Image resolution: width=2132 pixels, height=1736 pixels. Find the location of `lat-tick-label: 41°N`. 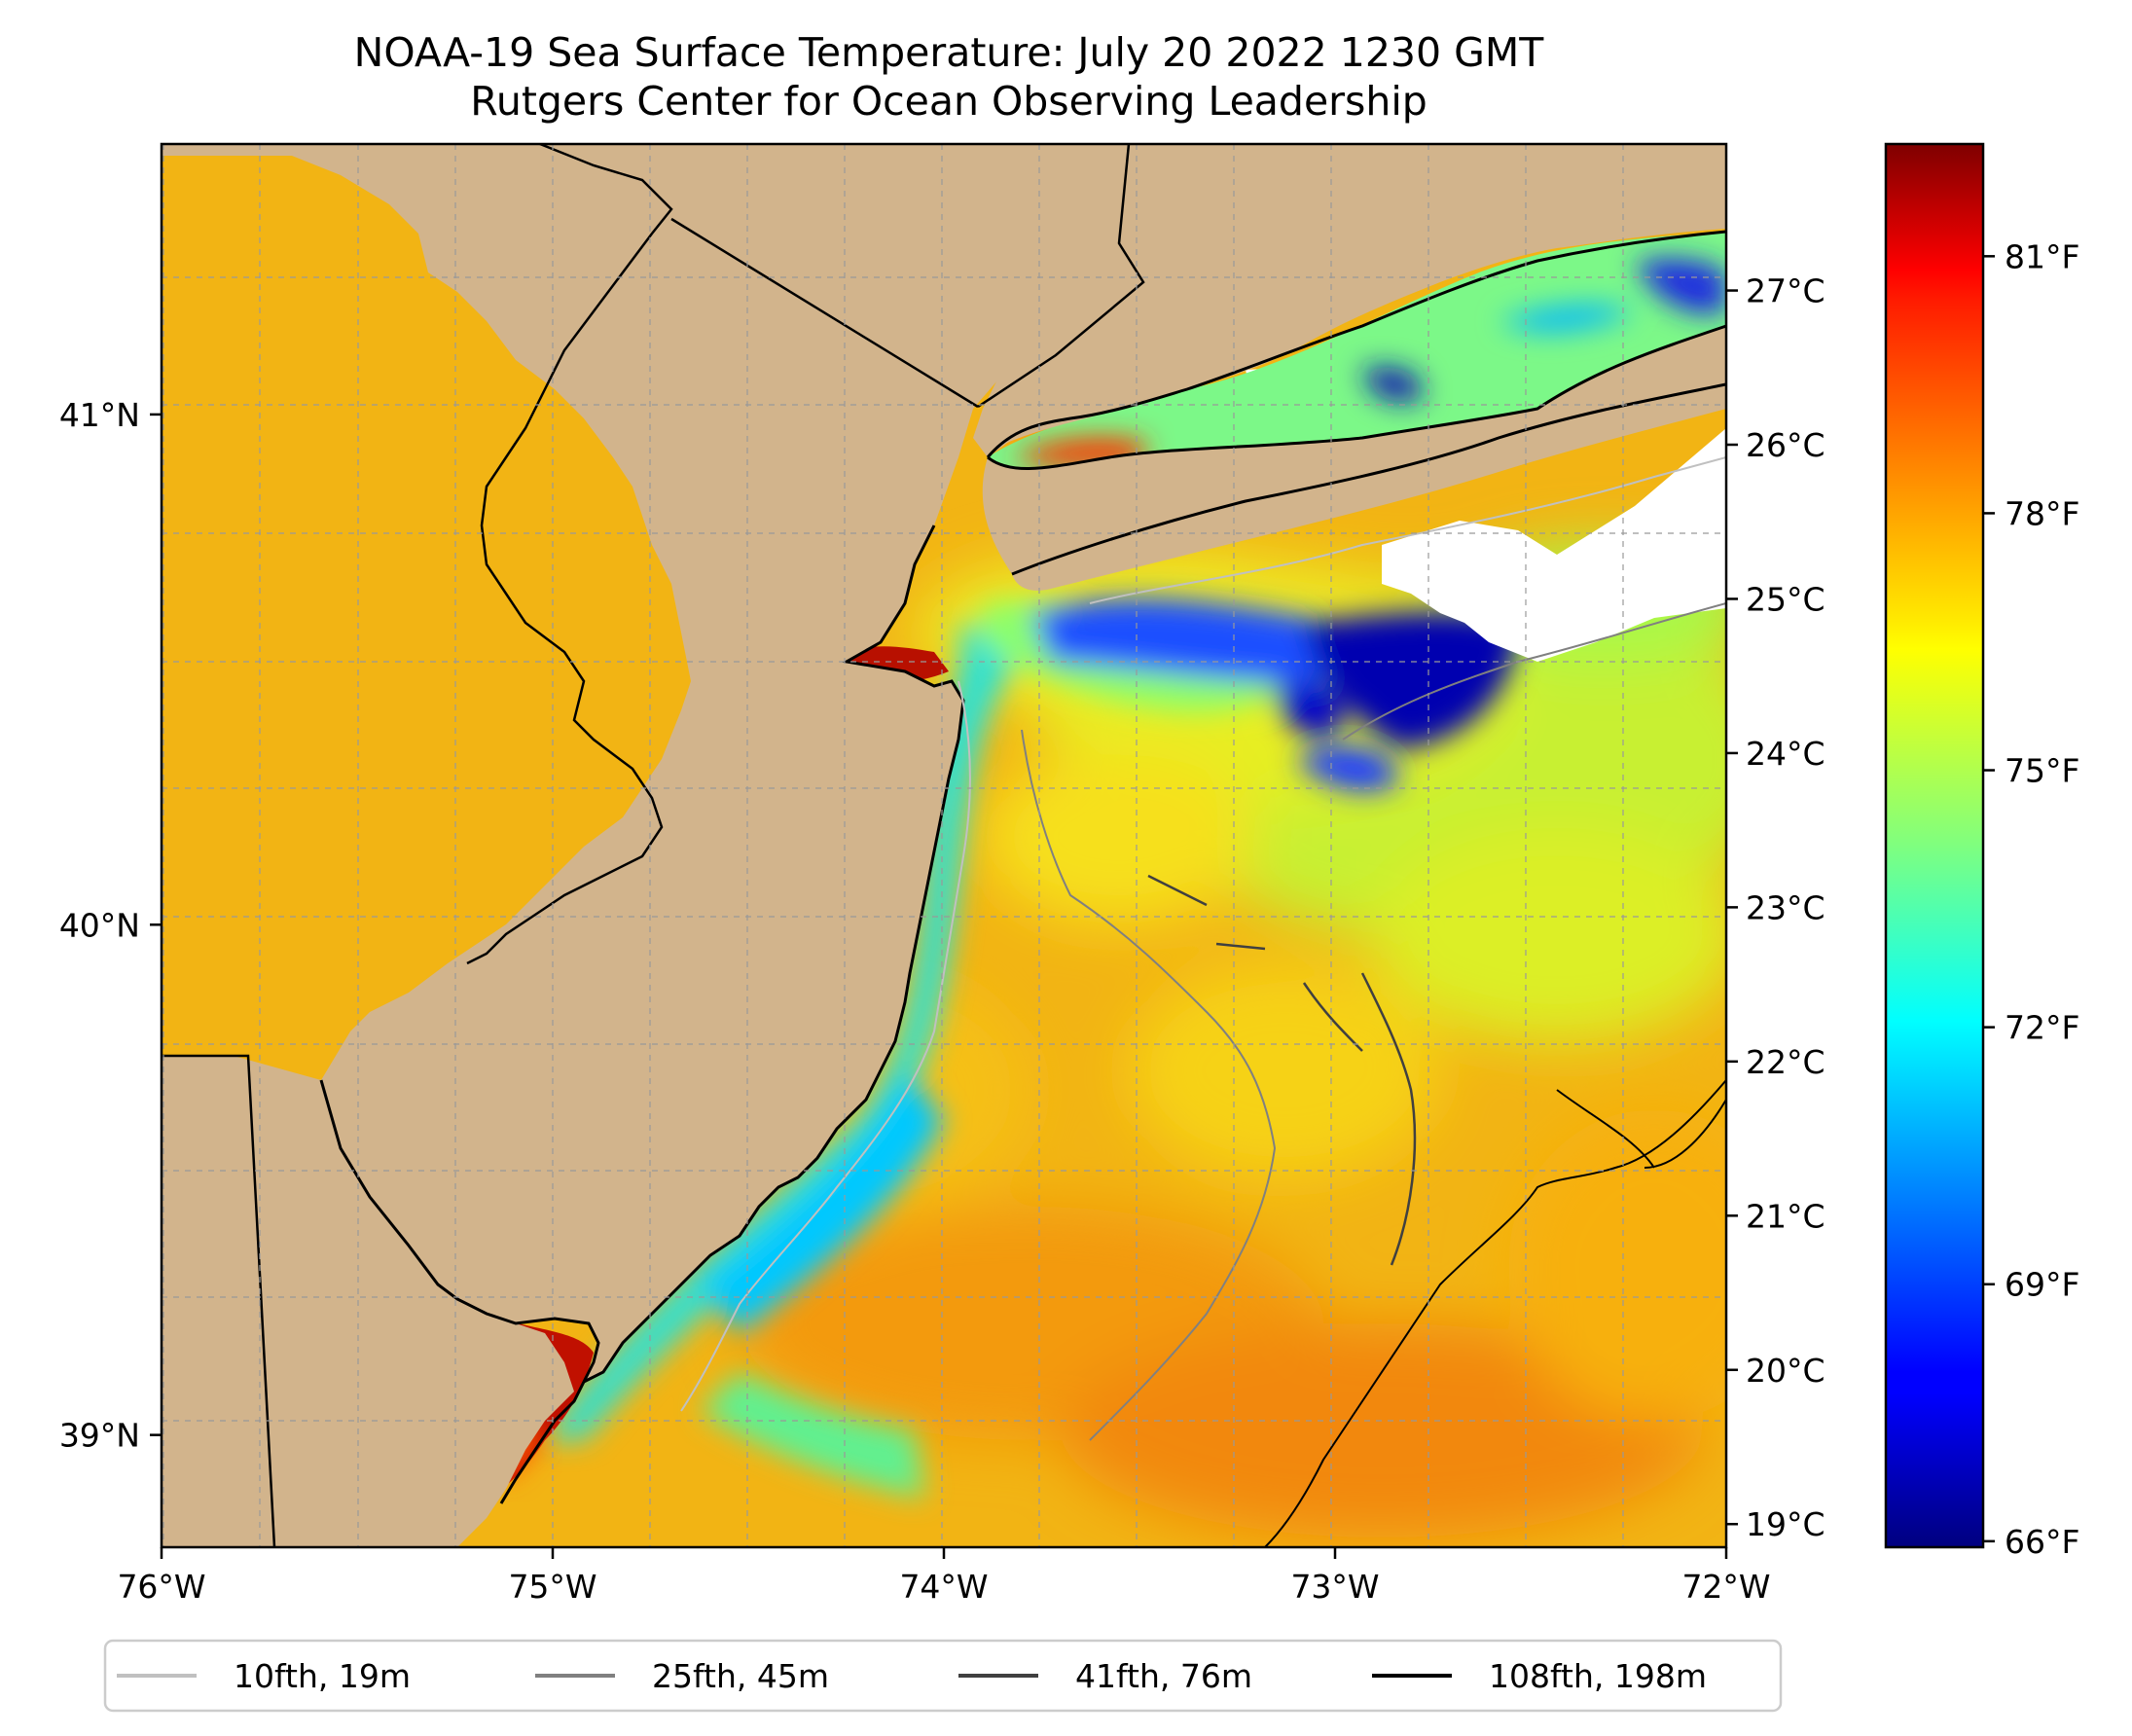

lat-tick-label: 41°N is located at coordinates (100, 415).